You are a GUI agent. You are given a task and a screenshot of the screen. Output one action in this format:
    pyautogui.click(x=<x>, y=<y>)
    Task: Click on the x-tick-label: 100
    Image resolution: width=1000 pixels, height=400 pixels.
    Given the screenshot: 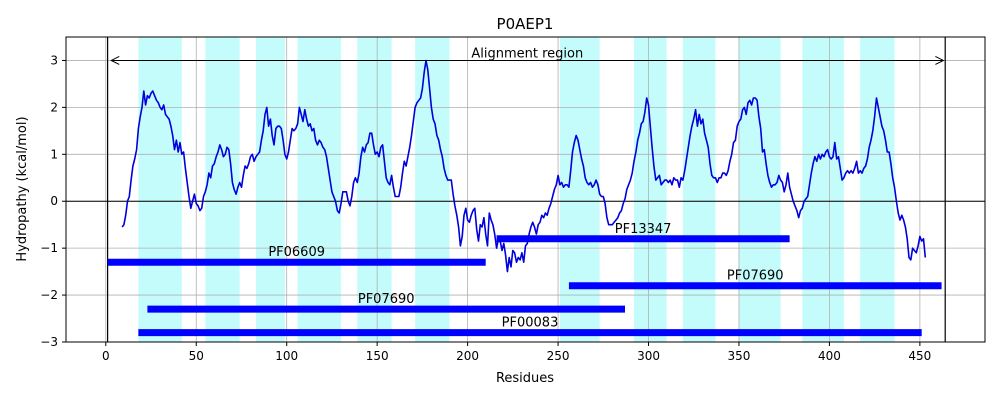 What is the action you would take?
    pyautogui.click(x=286, y=356)
    